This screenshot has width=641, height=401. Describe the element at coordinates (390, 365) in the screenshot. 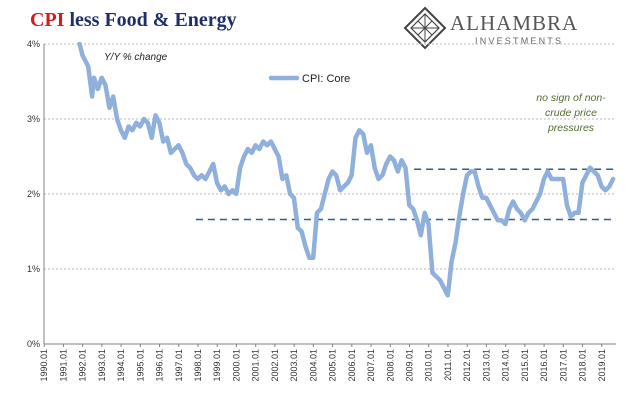

I see `x-tick-label: 2008.01` at that location.